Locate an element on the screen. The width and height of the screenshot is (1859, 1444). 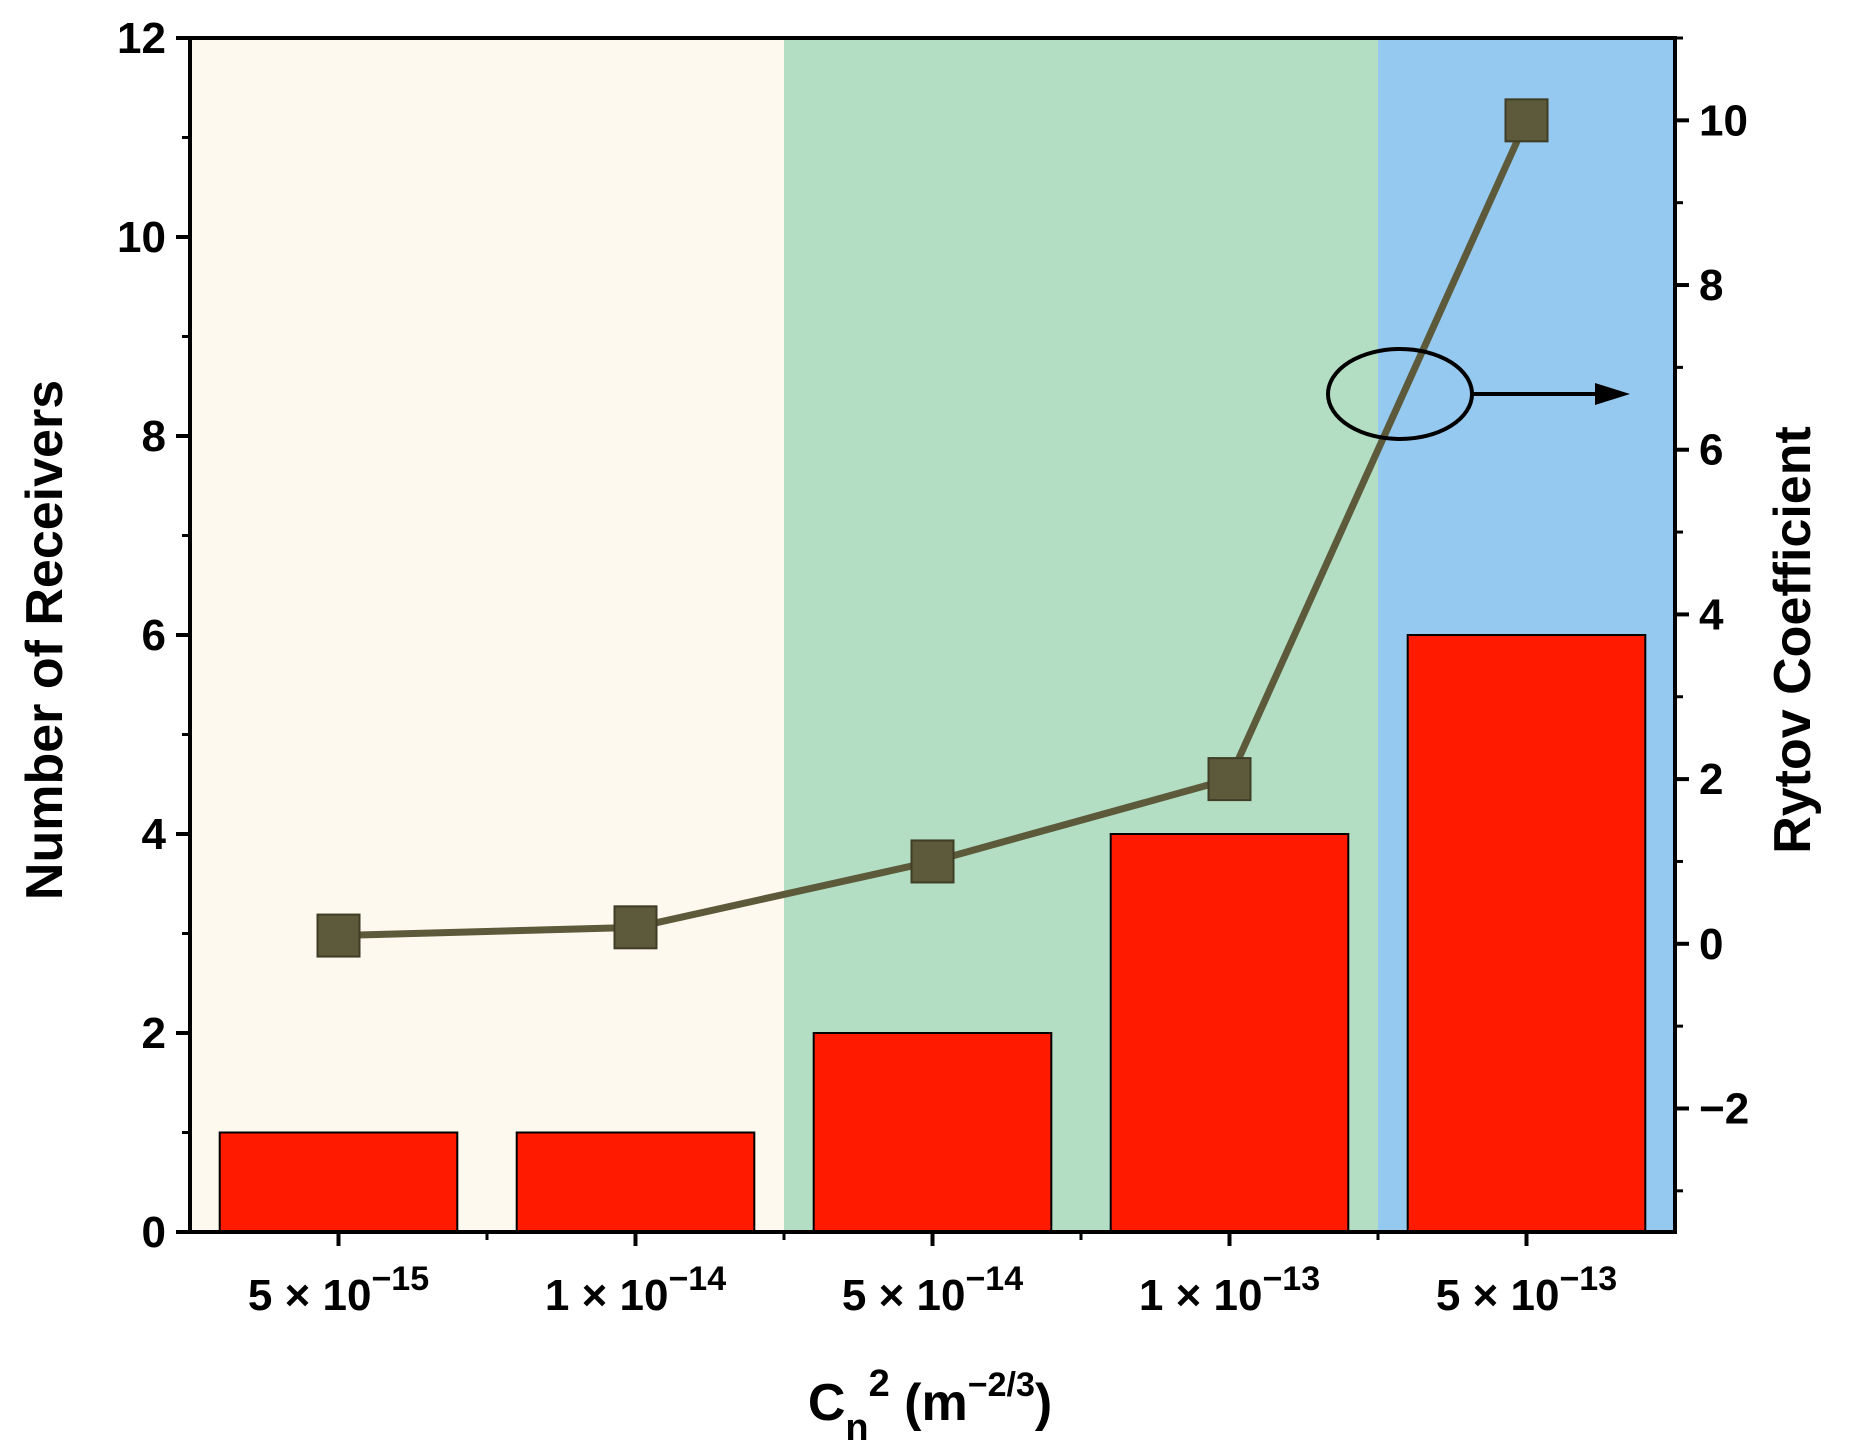
right-tick-label-5: 8 is located at coordinates (1711, 285).